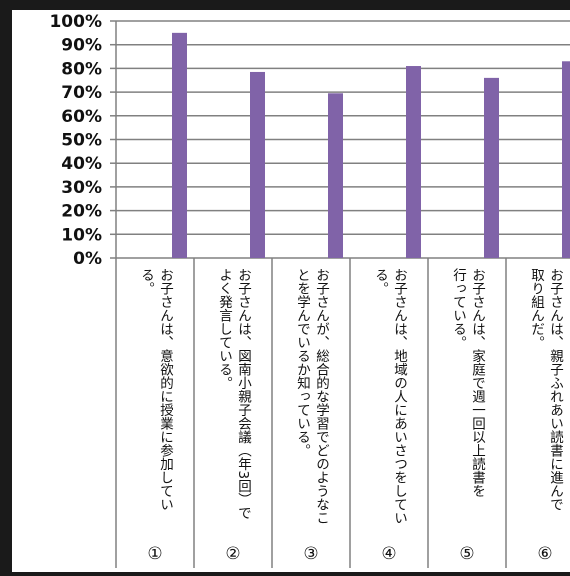 Image resolution: width=570 pixels, height=576 pixels. What do you see at coordinates (233, 402) in the screenshot?
I see `x-tick-label: お子さんは、図南小親子会議（年3回）で よく発言している。` at bounding box center [233, 402].